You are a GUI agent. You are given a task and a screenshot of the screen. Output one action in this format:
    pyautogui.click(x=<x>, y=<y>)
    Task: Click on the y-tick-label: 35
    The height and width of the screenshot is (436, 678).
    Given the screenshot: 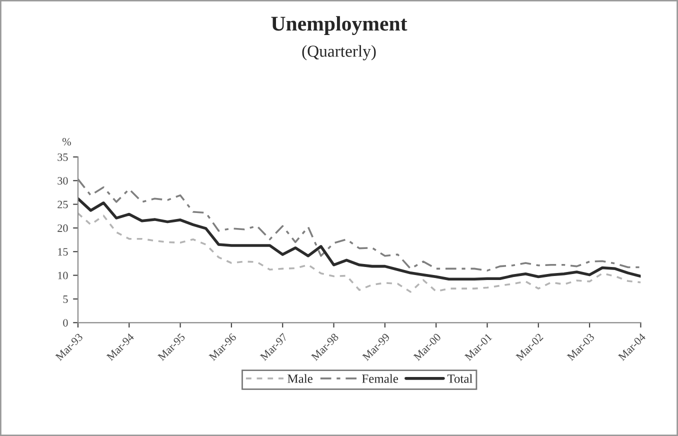 What is the action you would take?
    pyautogui.click(x=63, y=157)
    